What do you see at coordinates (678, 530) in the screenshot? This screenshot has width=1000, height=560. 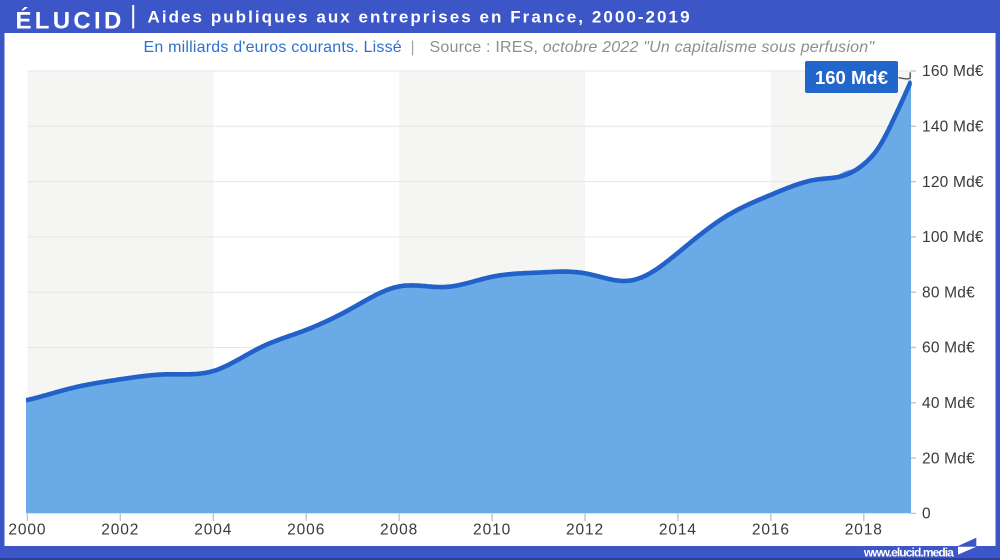 I see `svg-text: 2014` at bounding box center [678, 530].